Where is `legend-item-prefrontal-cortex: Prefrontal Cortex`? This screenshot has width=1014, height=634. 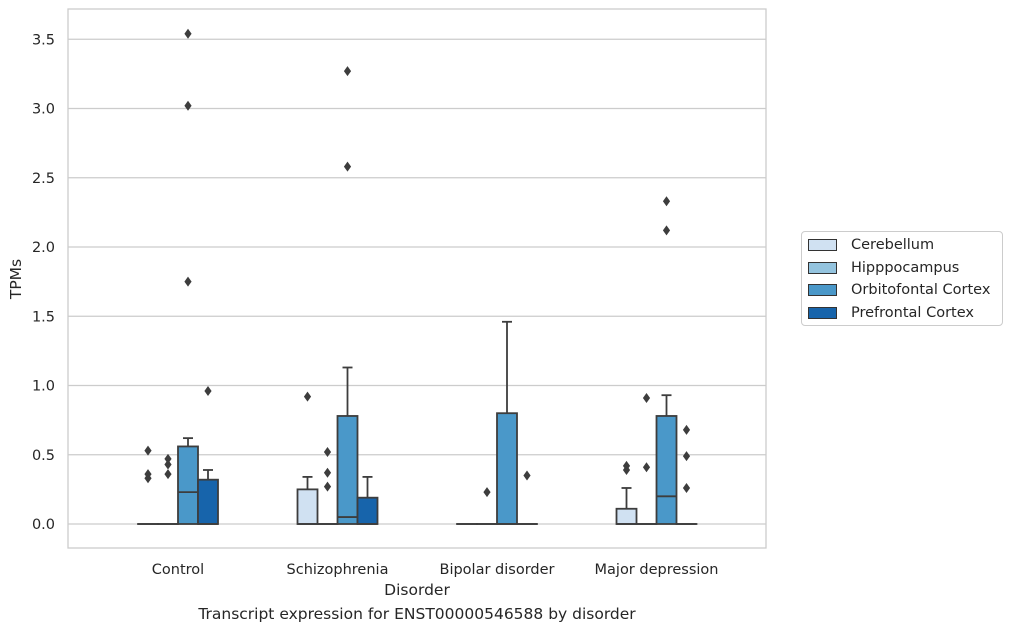 legend-item-prefrontal-cortex: Prefrontal Cortex is located at coordinates (891, 313).